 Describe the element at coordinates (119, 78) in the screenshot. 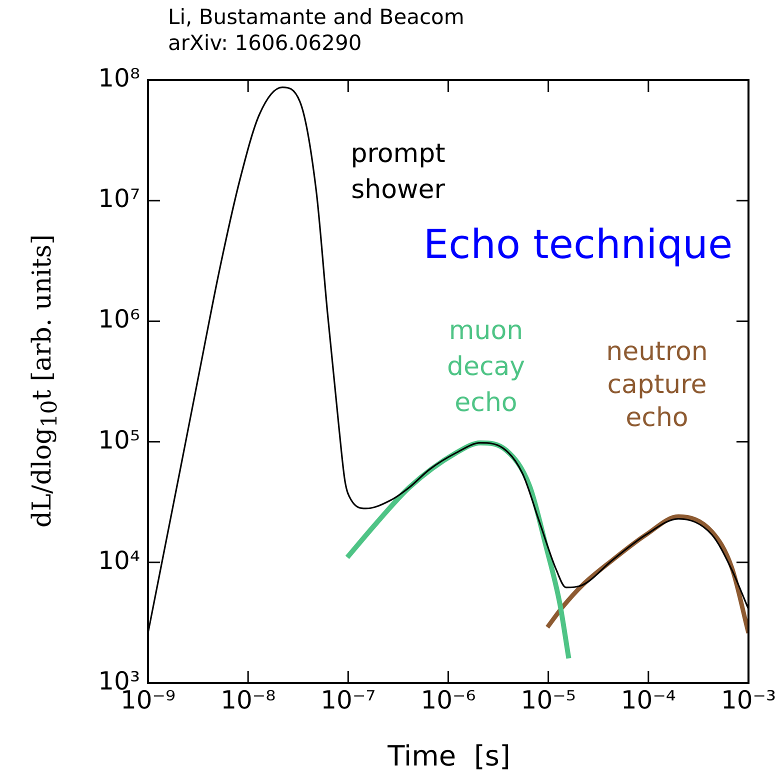

I see `y-tick-label: 10⁸` at that location.